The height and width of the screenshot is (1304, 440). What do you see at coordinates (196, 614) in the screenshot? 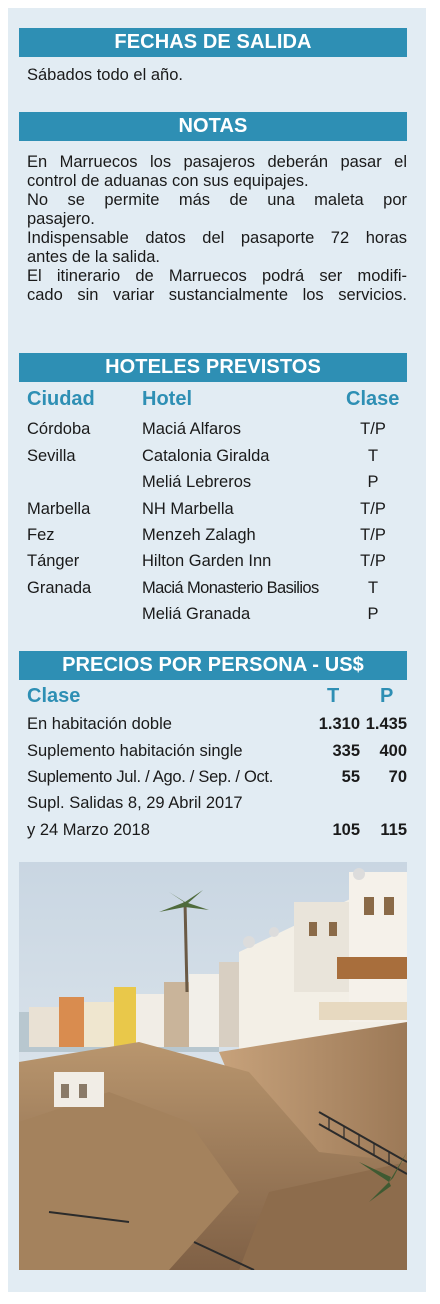
I see `hotel-row-hotel: Meliá Granada` at bounding box center [196, 614].